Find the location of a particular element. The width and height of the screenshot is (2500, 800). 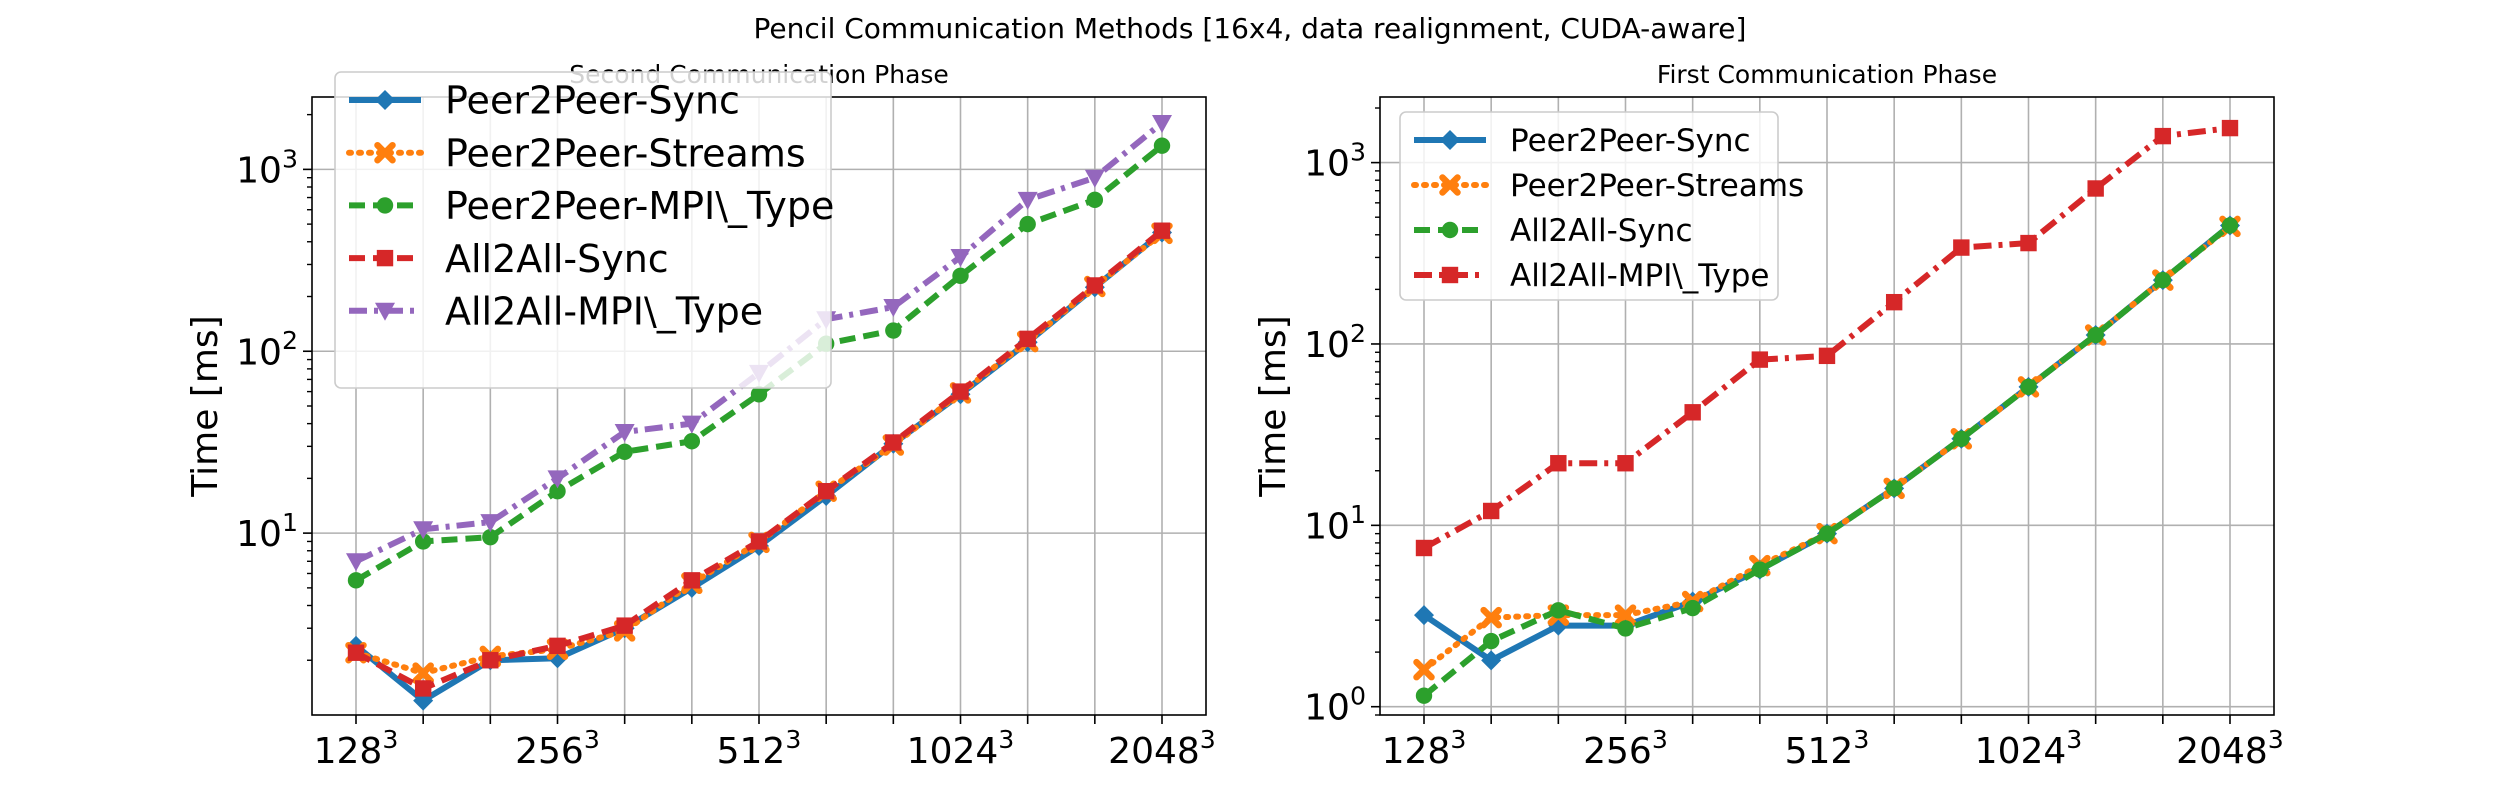

chart-title: First Communication Phase is located at coordinates (1827, 74).